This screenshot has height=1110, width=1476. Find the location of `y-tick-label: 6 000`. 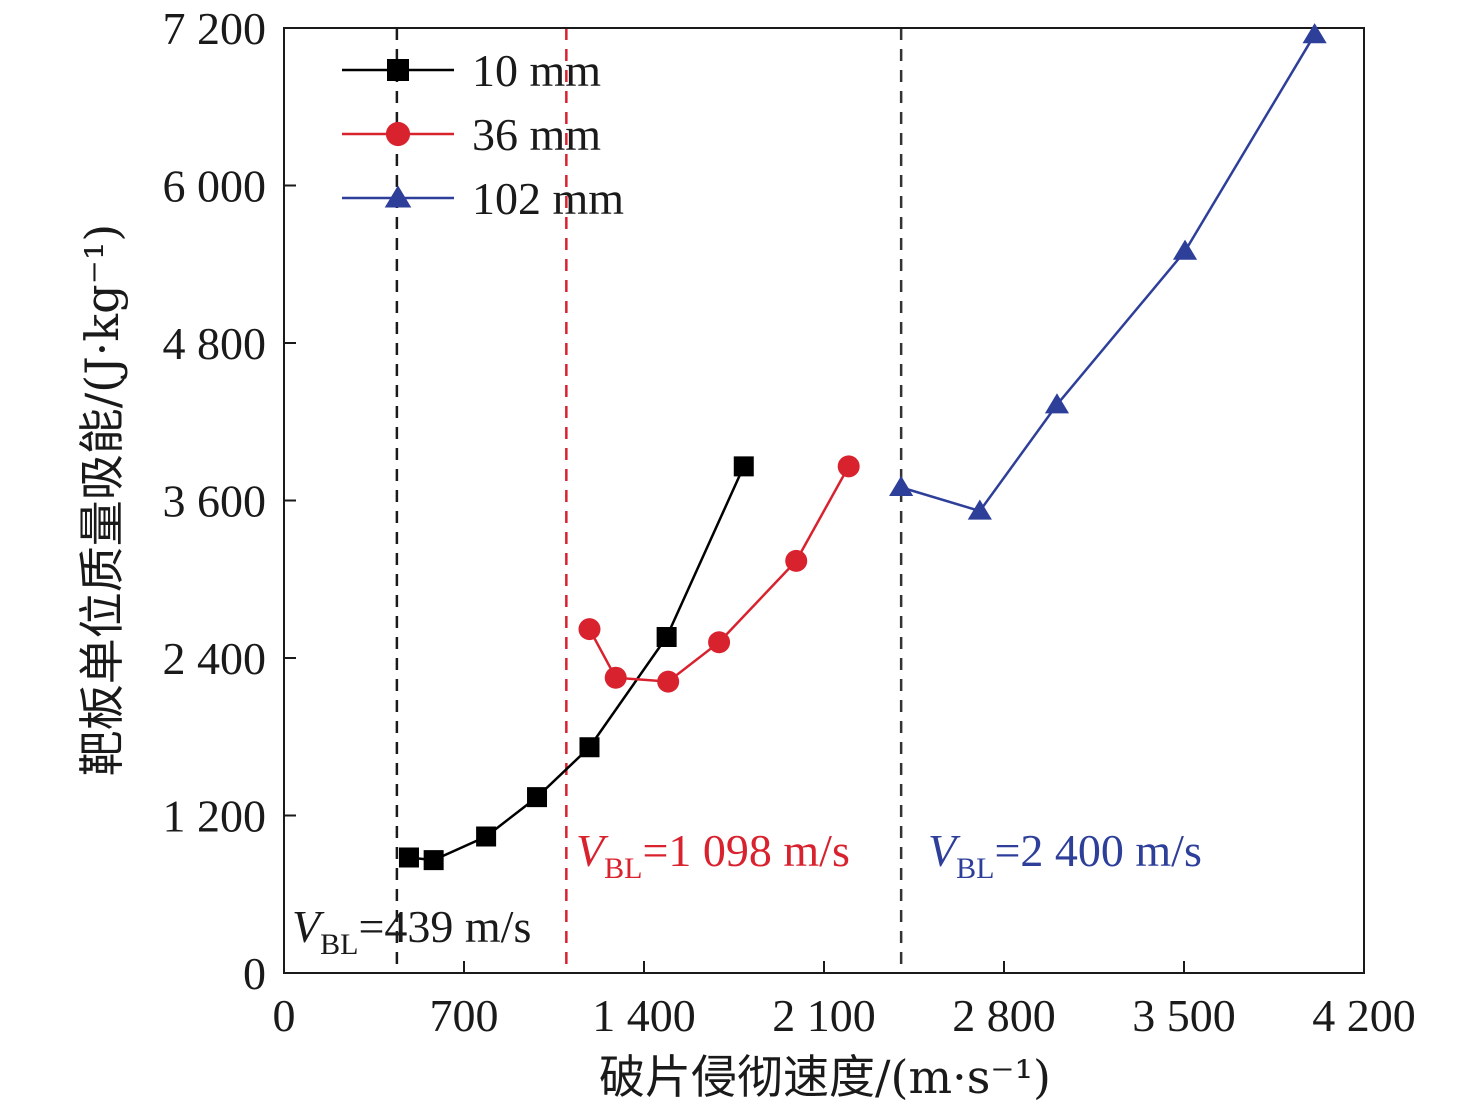

y-tick-label: 6 000 is located at coordinates (215, 186).